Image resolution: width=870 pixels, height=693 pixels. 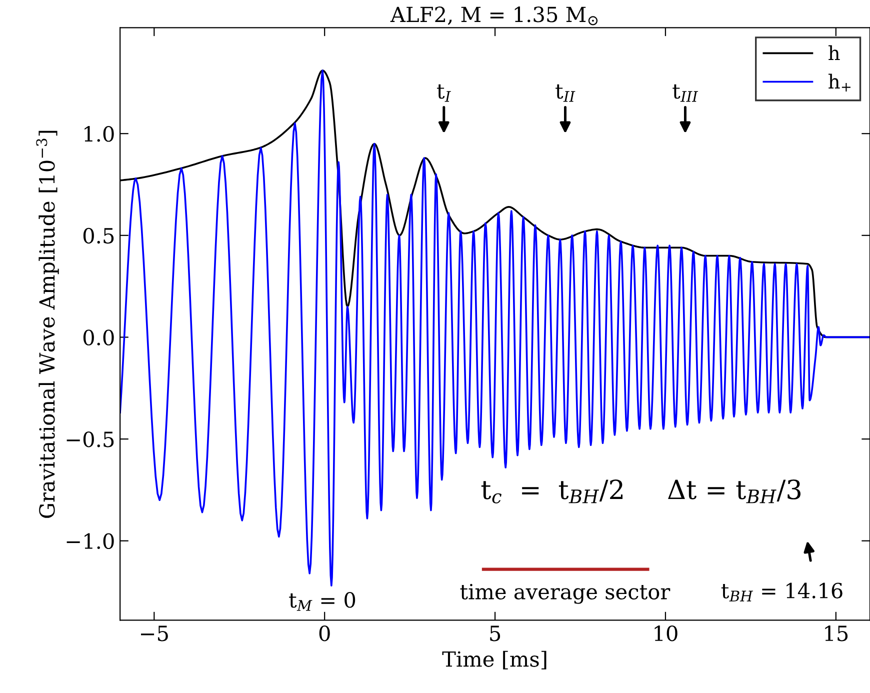 I want to click on x-tick-label: 5, so click(x=495, y=634).